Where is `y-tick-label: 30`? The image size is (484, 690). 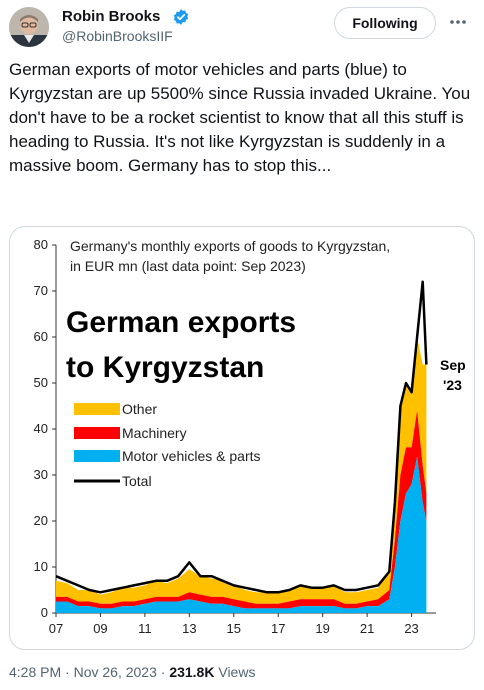 y-tick-label: 30 is located at coordinates (41, 474).